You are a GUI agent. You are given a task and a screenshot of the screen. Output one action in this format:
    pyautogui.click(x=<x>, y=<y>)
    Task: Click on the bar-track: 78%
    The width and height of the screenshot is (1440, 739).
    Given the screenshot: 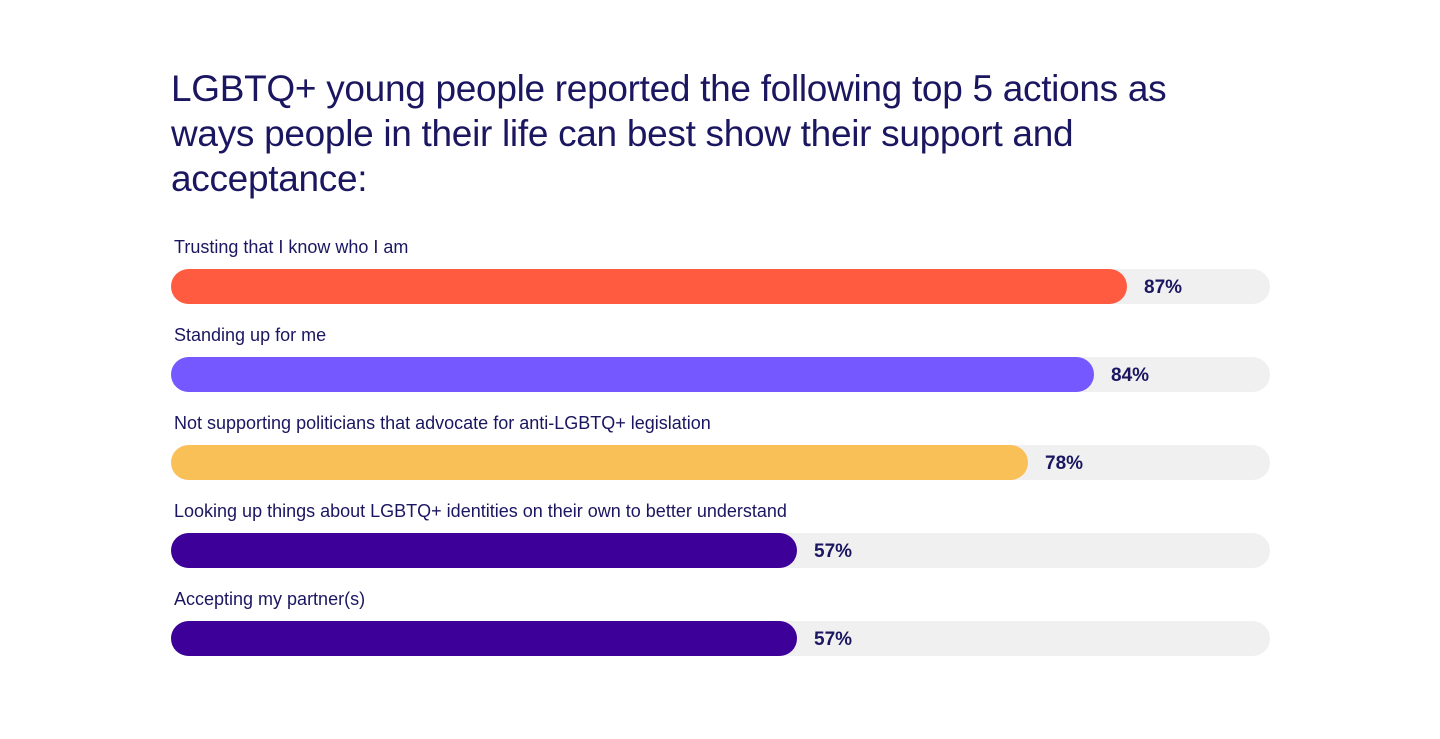 What is the action you would take?
    pyautogui.click(x=720, y=462)
    